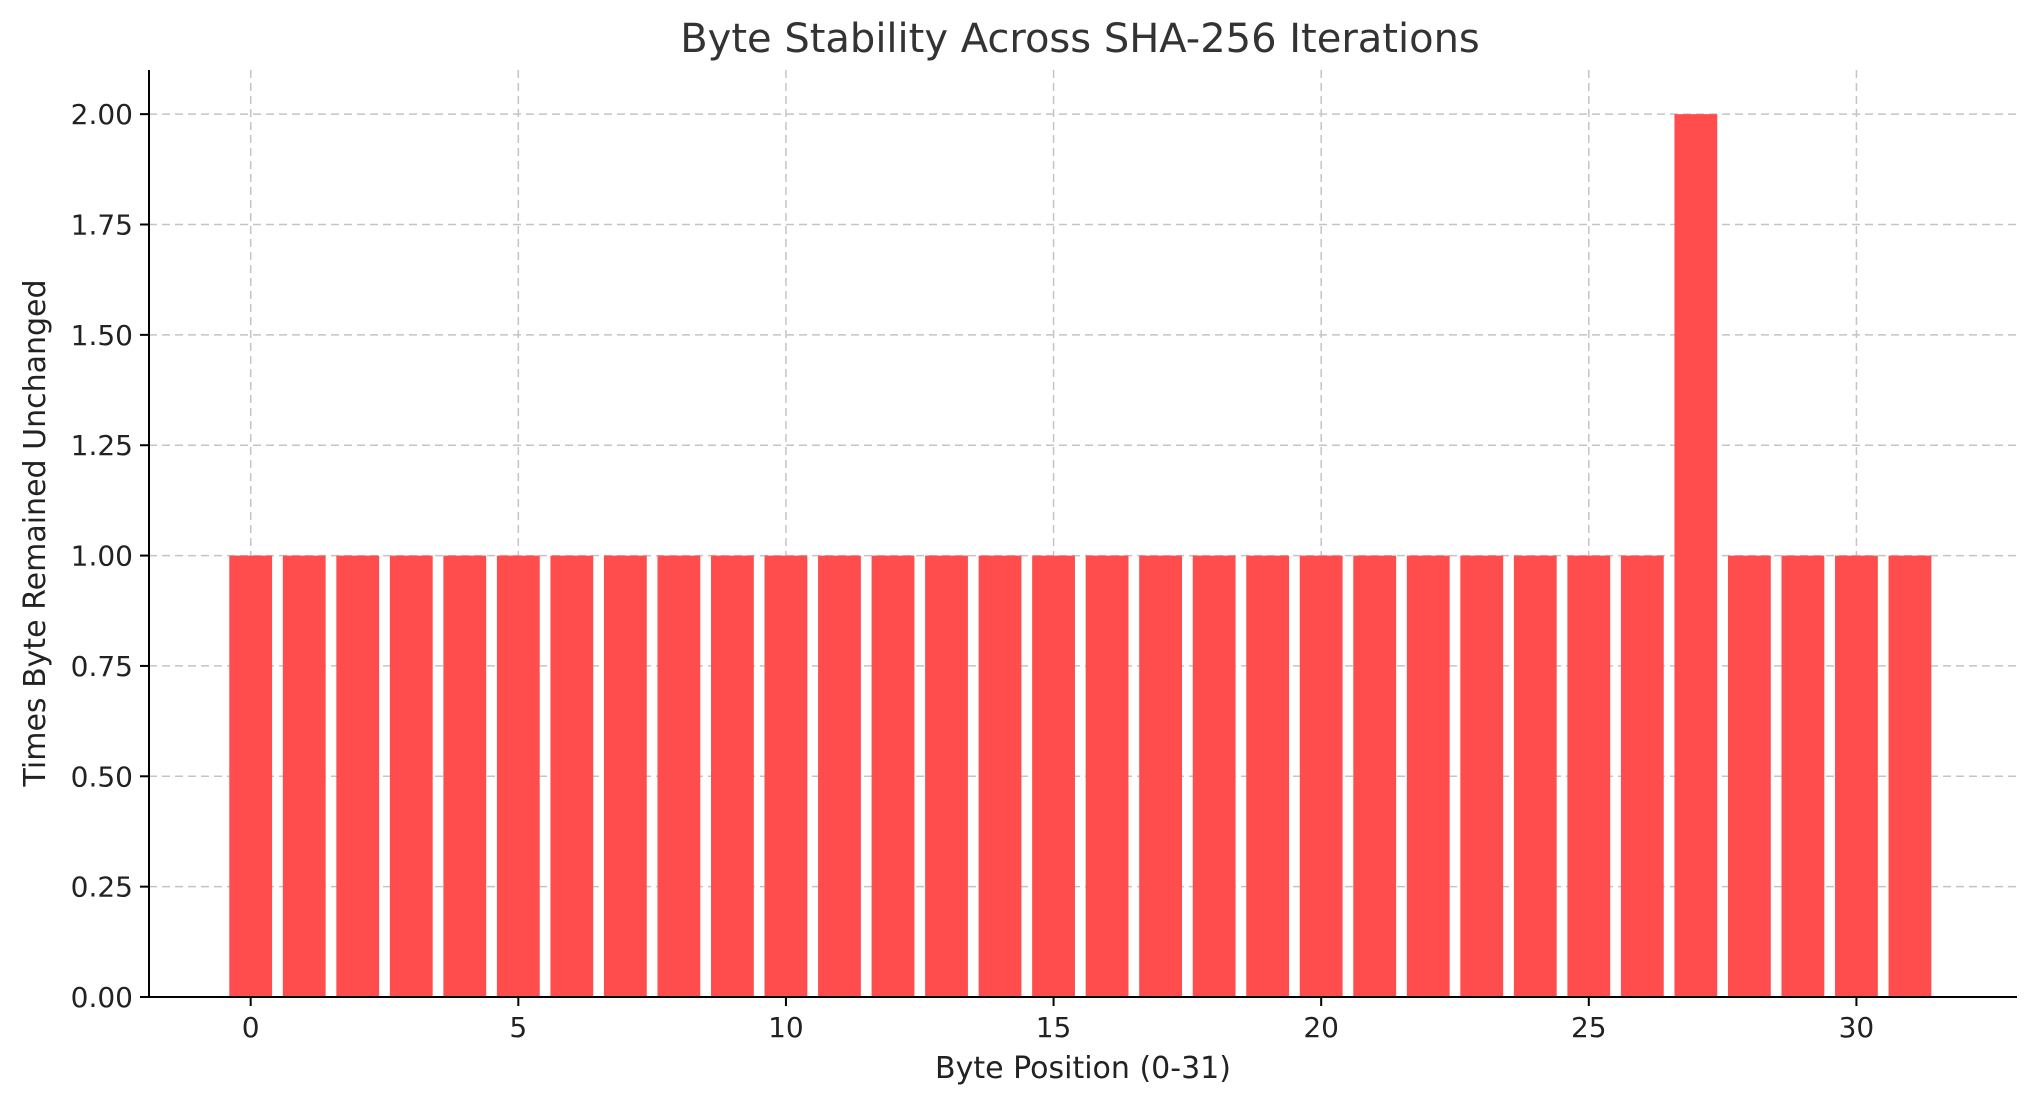 This screenshot has height=1101, width=2028. Describe the element at coordinates (102, 666) in the screenshot. I see `y-tick-label: 0.75` at that location.